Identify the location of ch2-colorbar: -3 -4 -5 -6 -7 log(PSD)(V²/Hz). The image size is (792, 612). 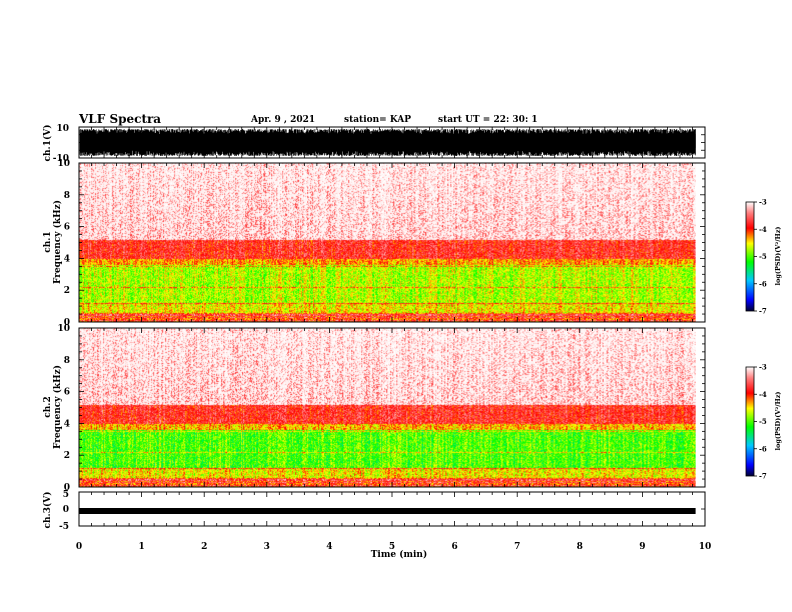
(763, 422).